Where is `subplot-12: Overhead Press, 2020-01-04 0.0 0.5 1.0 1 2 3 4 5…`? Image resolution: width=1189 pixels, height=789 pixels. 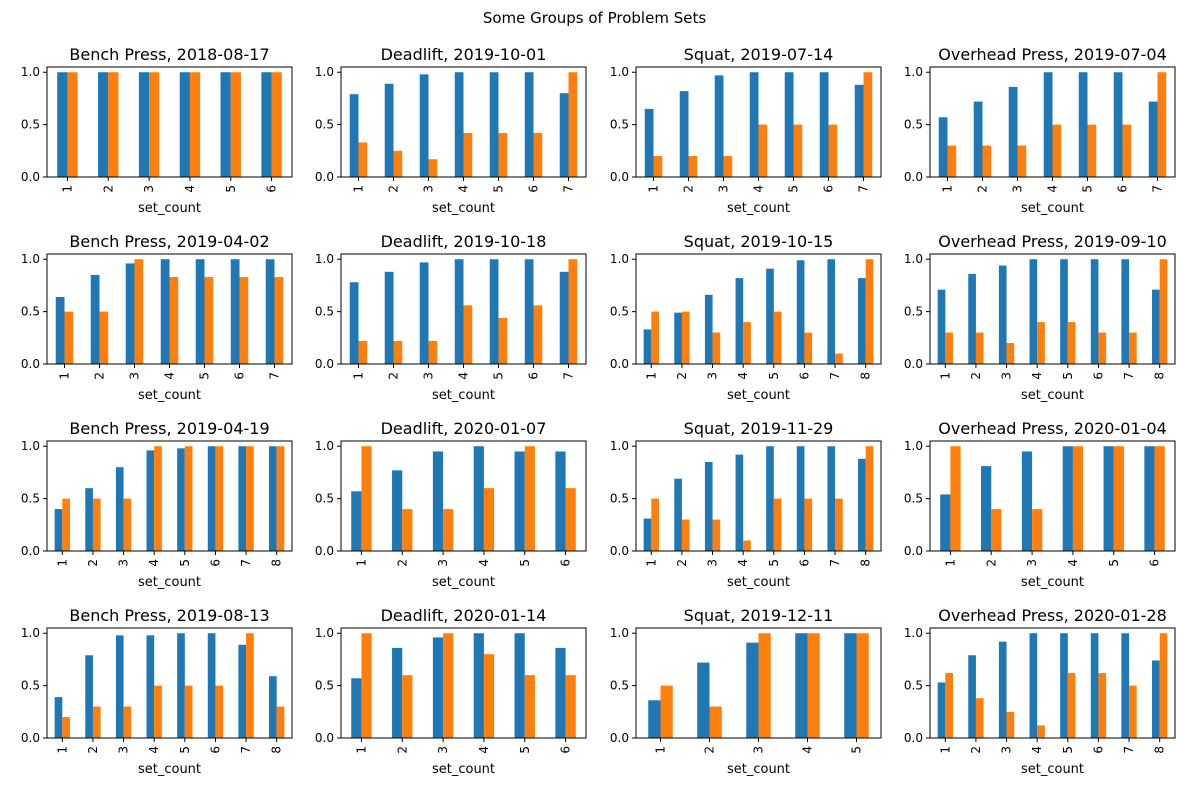 subplot-12: Overhead Press, 2020-01-04 0.0 0.5 1.0 1 2 3 4 5… is located at coordinates (1040, 504).